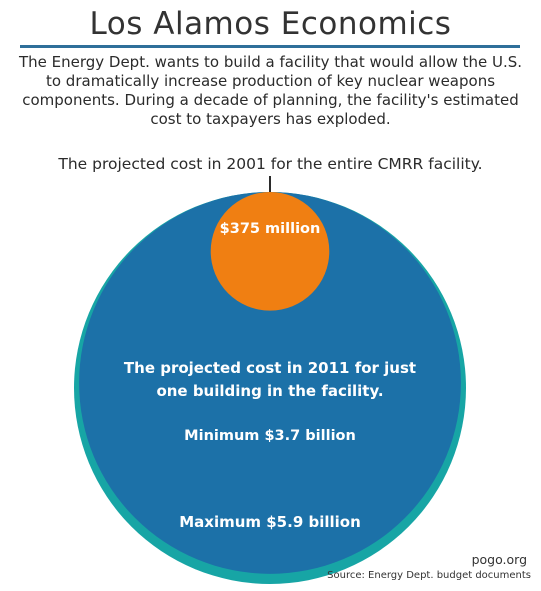 The width and height of the screenshot is (541, 591). What do you see at coordinates (270, 436) in the screenshot?
I see `label-minimum: Minimum $3.7 billion` at bounding box center [270, 436].